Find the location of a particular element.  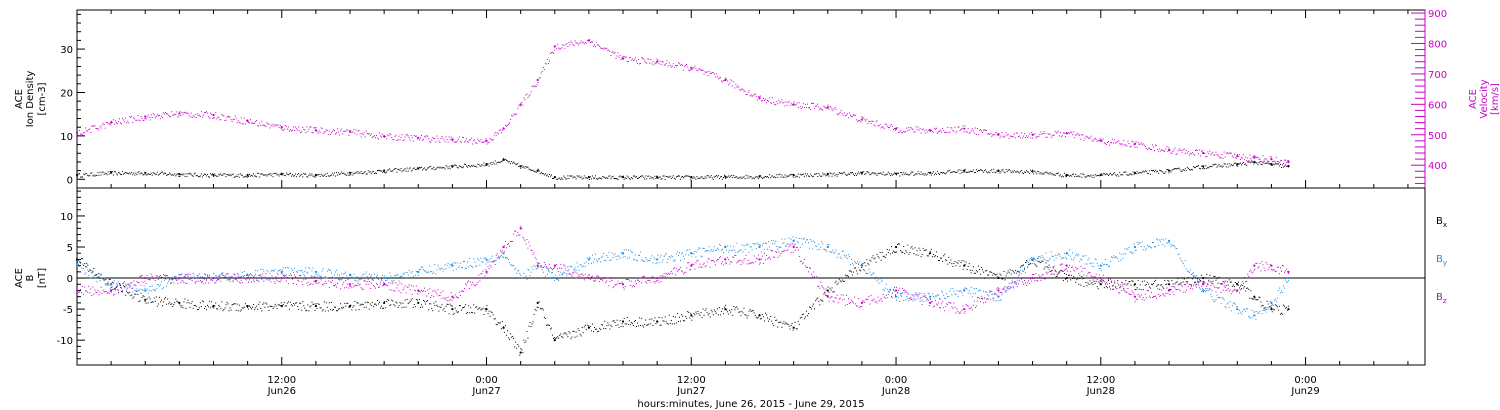

top-series-1-point is located at coordinates (179, 113).